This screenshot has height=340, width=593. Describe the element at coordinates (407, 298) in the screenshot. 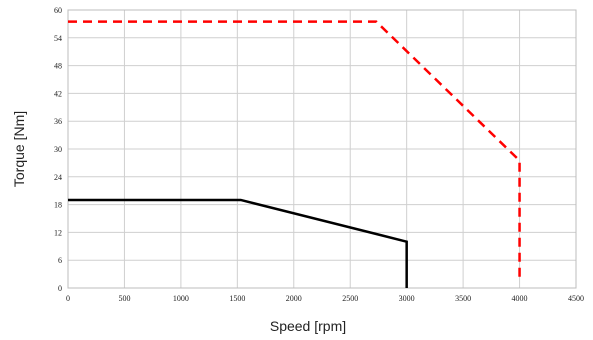

I see `x-tick-label: 3000` at that location.